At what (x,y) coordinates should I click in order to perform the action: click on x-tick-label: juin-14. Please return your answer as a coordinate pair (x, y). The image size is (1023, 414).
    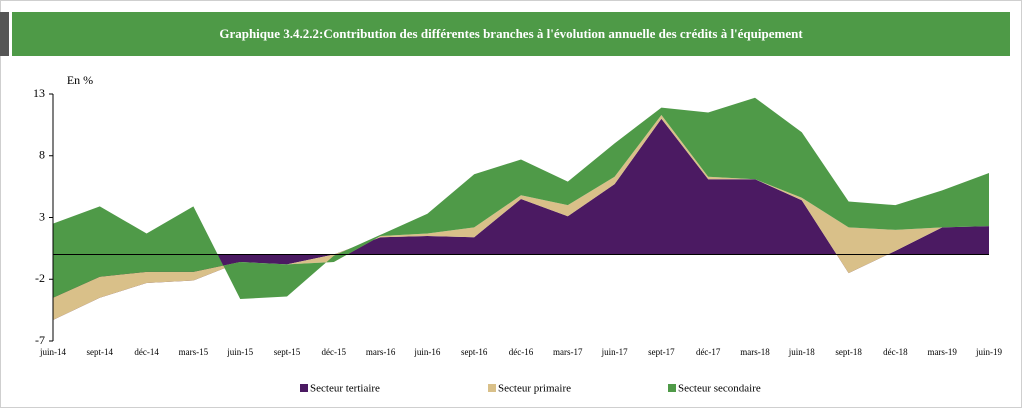
    Looking at the image, I should click on (52, 352).